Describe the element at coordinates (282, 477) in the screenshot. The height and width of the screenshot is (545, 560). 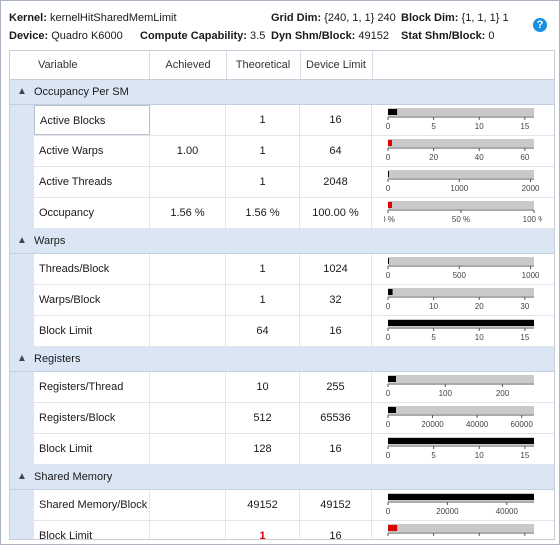
I see `group-header: ▲ Shared Memory` at that location.